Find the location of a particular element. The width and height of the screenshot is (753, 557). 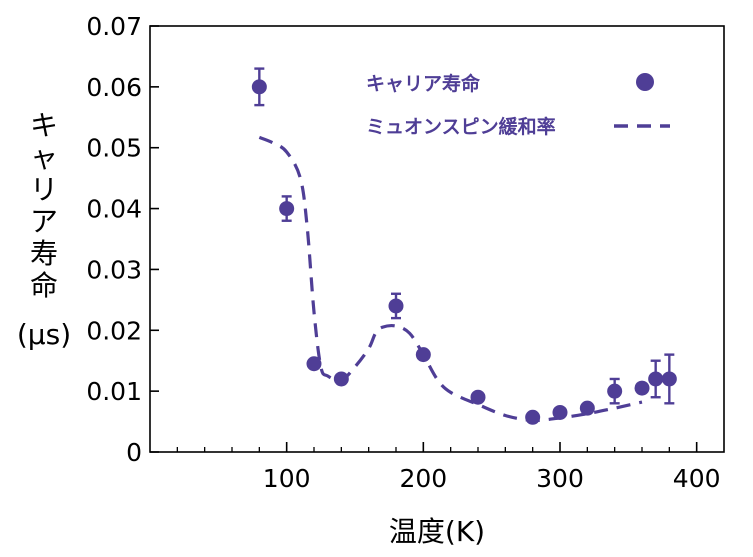

y-axis-title-char: キ is located at coordinates (44, 125).